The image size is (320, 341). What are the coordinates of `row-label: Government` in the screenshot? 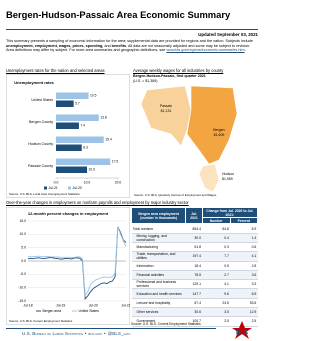 It's located at (158, 321).